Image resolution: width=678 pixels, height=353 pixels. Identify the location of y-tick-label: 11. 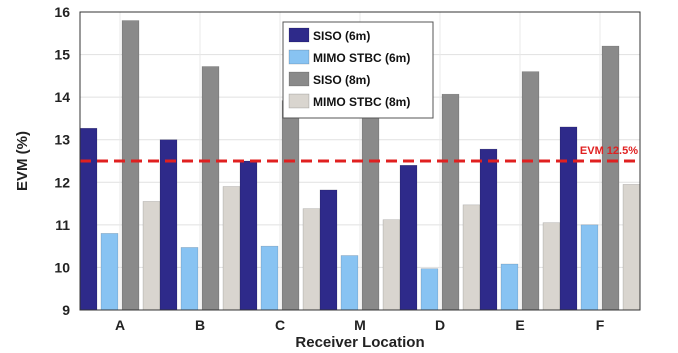
(62, 225).